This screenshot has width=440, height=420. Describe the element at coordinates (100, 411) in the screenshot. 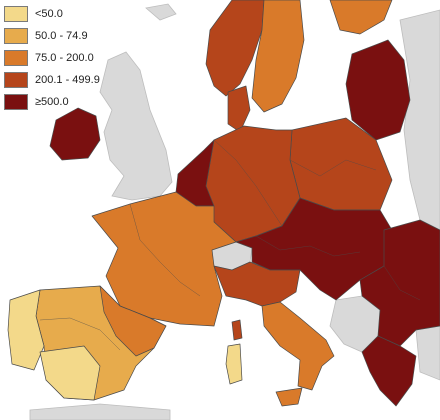

I see `region-north-africa` at that location.